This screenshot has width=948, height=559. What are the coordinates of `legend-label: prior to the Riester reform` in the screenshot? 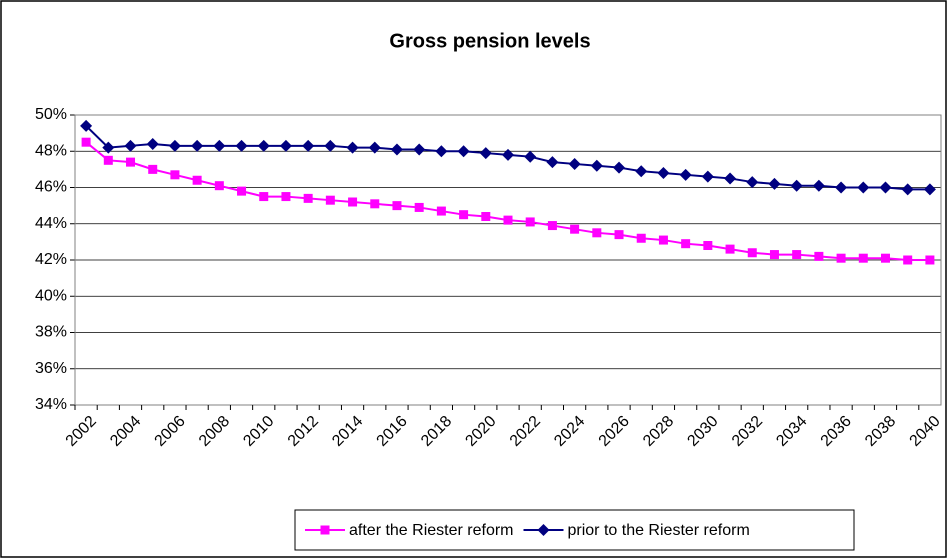 It's located at (659, 530).